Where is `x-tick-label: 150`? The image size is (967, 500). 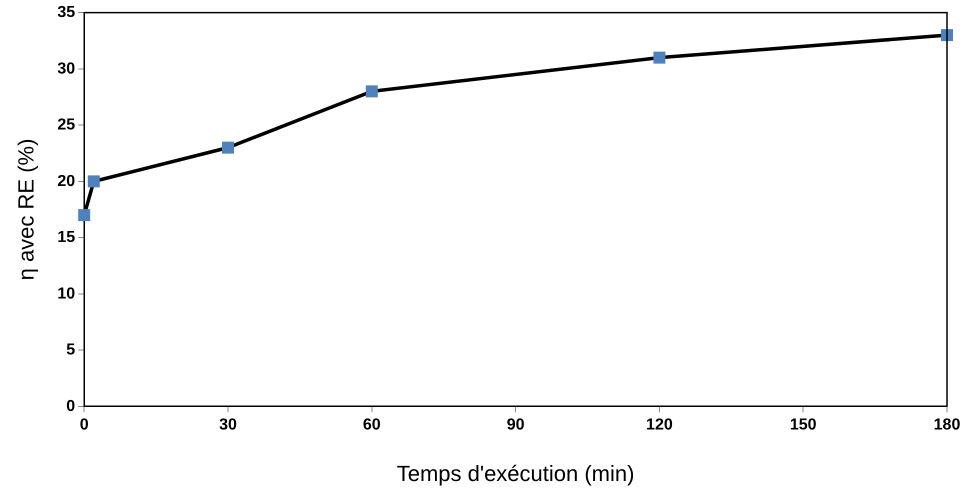 x-tick-label: 150 is located at coordinates (803, 425).